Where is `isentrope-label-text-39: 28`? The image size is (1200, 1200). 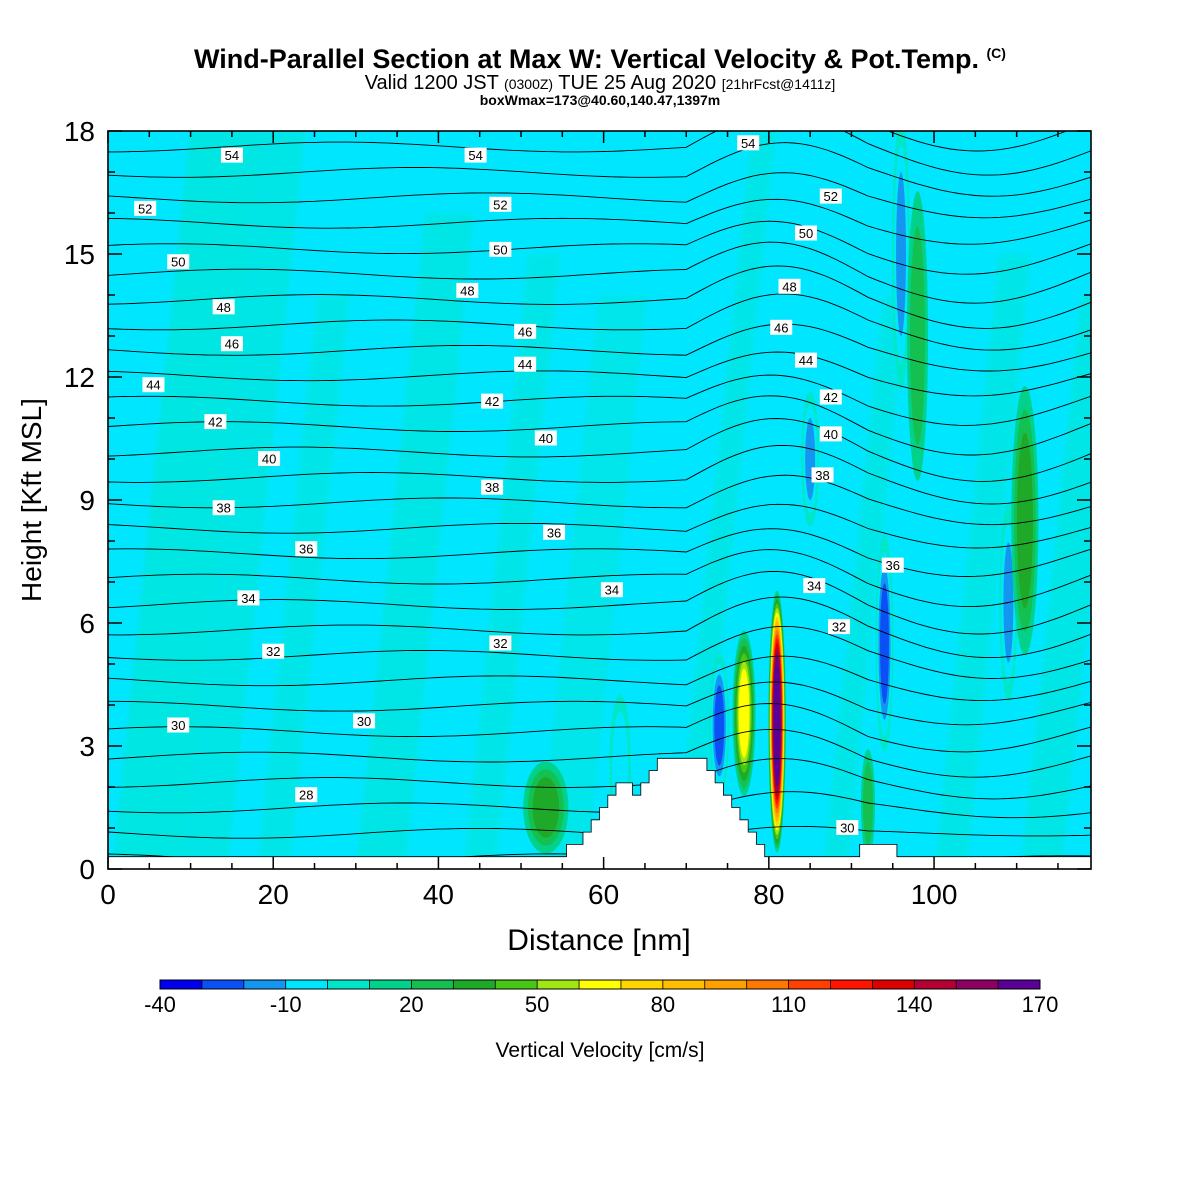 isentrope-label-text-39: 28 is located at coordinates (306, 795).